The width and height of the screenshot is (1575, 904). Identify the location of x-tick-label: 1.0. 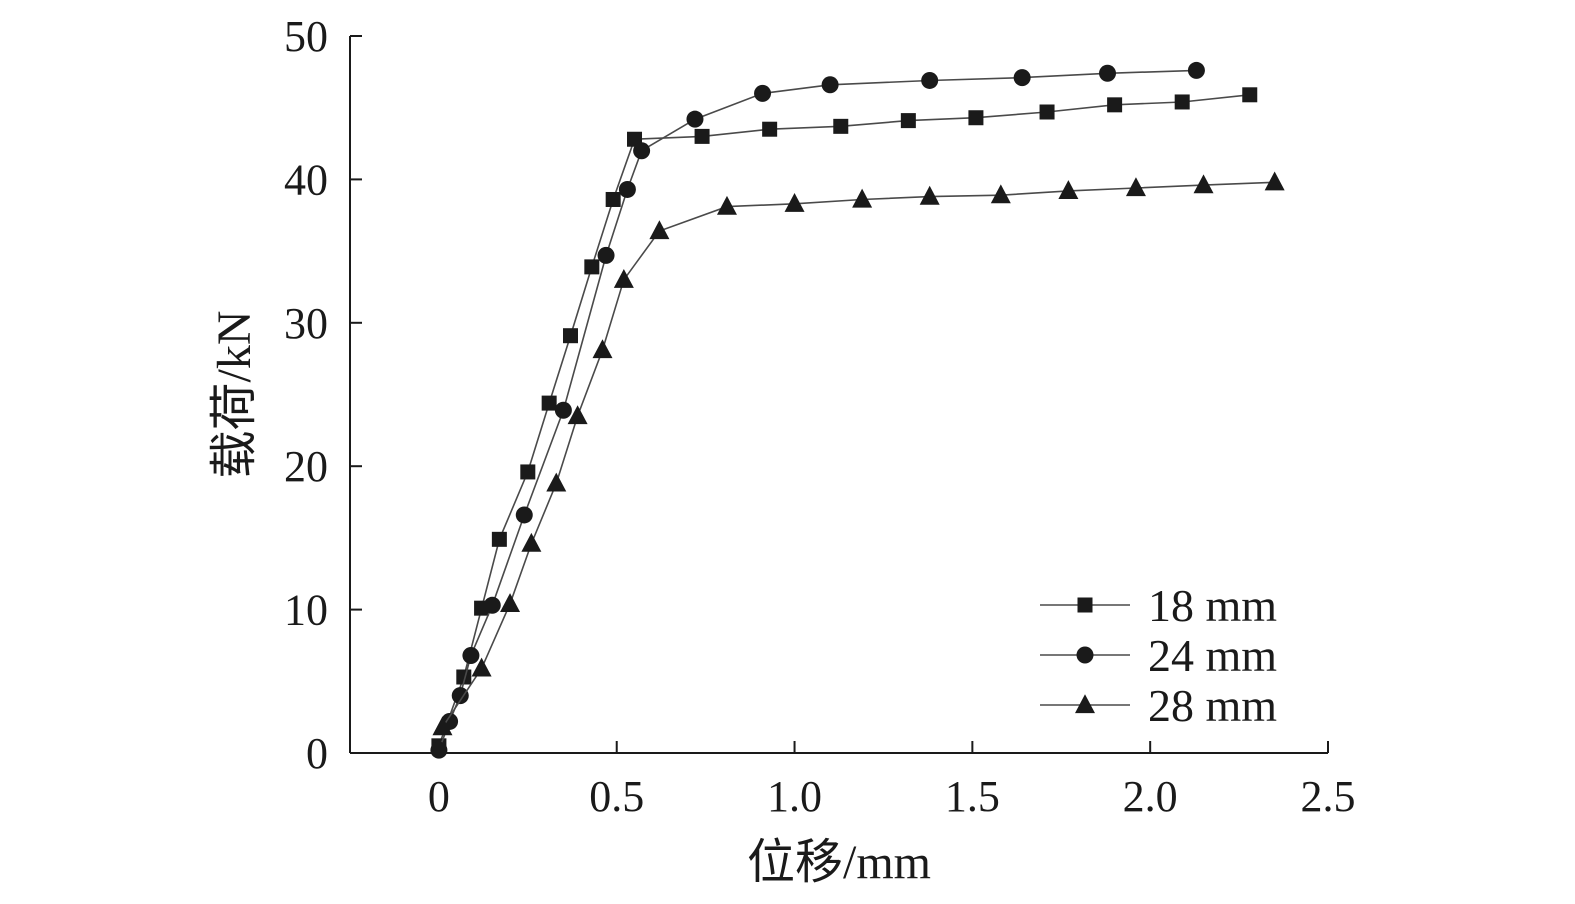
(794, 796).